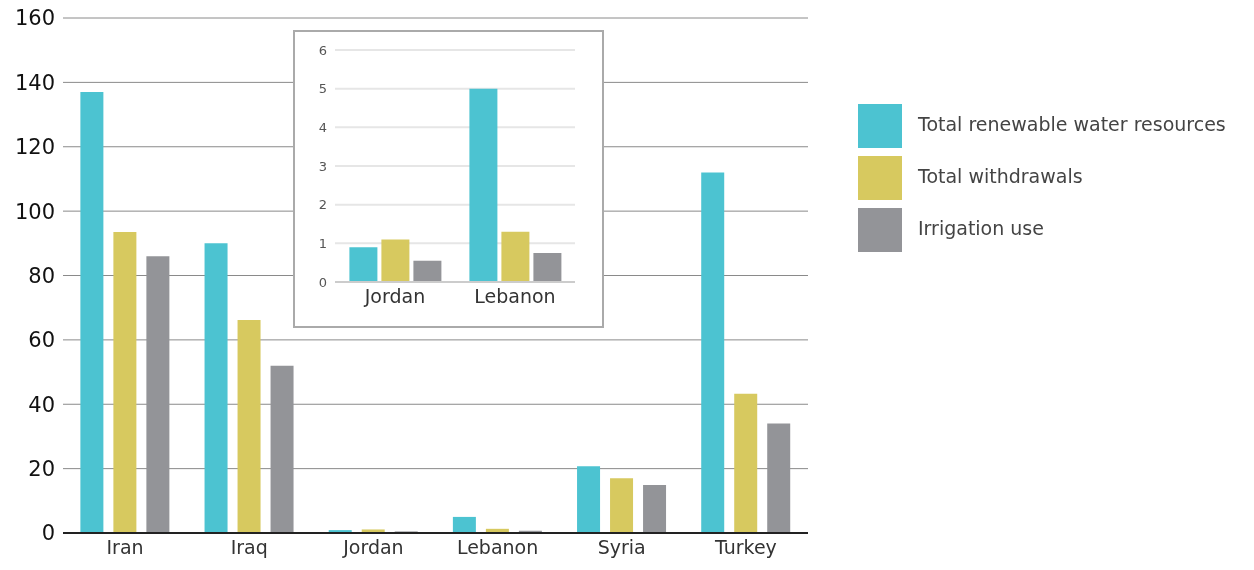 The height and width of the screenshot is (570, 1254). I want to click on legend-label: Irrigation use, so click(981, 228).